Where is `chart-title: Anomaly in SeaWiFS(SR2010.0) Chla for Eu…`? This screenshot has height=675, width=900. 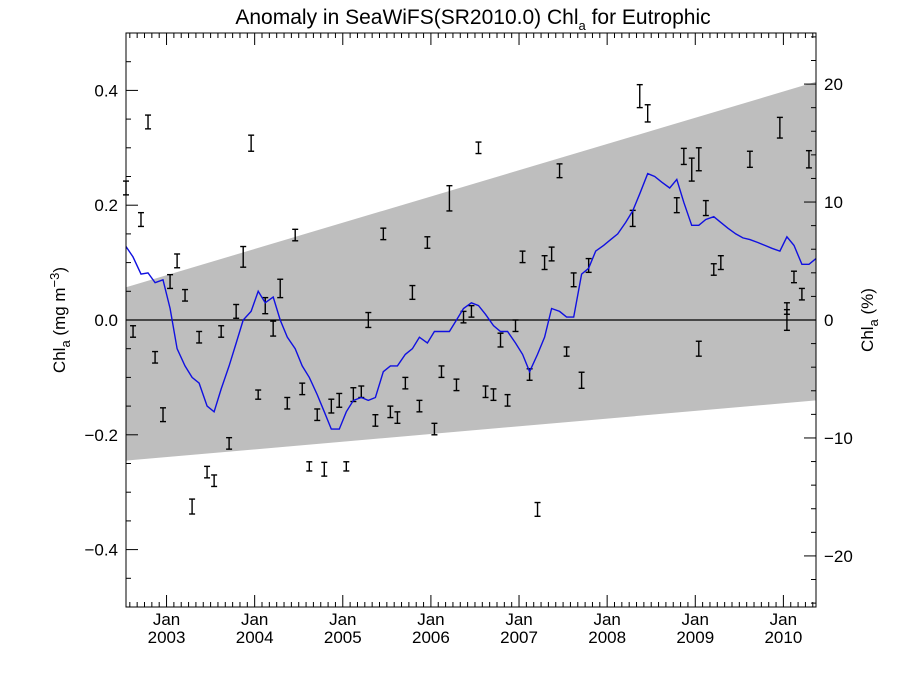 chart-title: Anomaly in SeaWiFS(SR2010.0) Chla for Eu… is located at coordinates (472, 19).